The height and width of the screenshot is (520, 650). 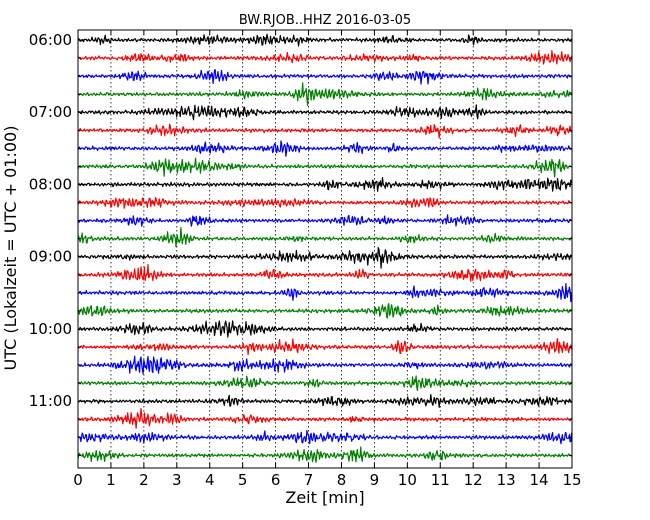 What do you see at coordinates (50, 257) in the screenshot?
I see `y-tick-label-3: 09:00` at bounding box center [50, 257].